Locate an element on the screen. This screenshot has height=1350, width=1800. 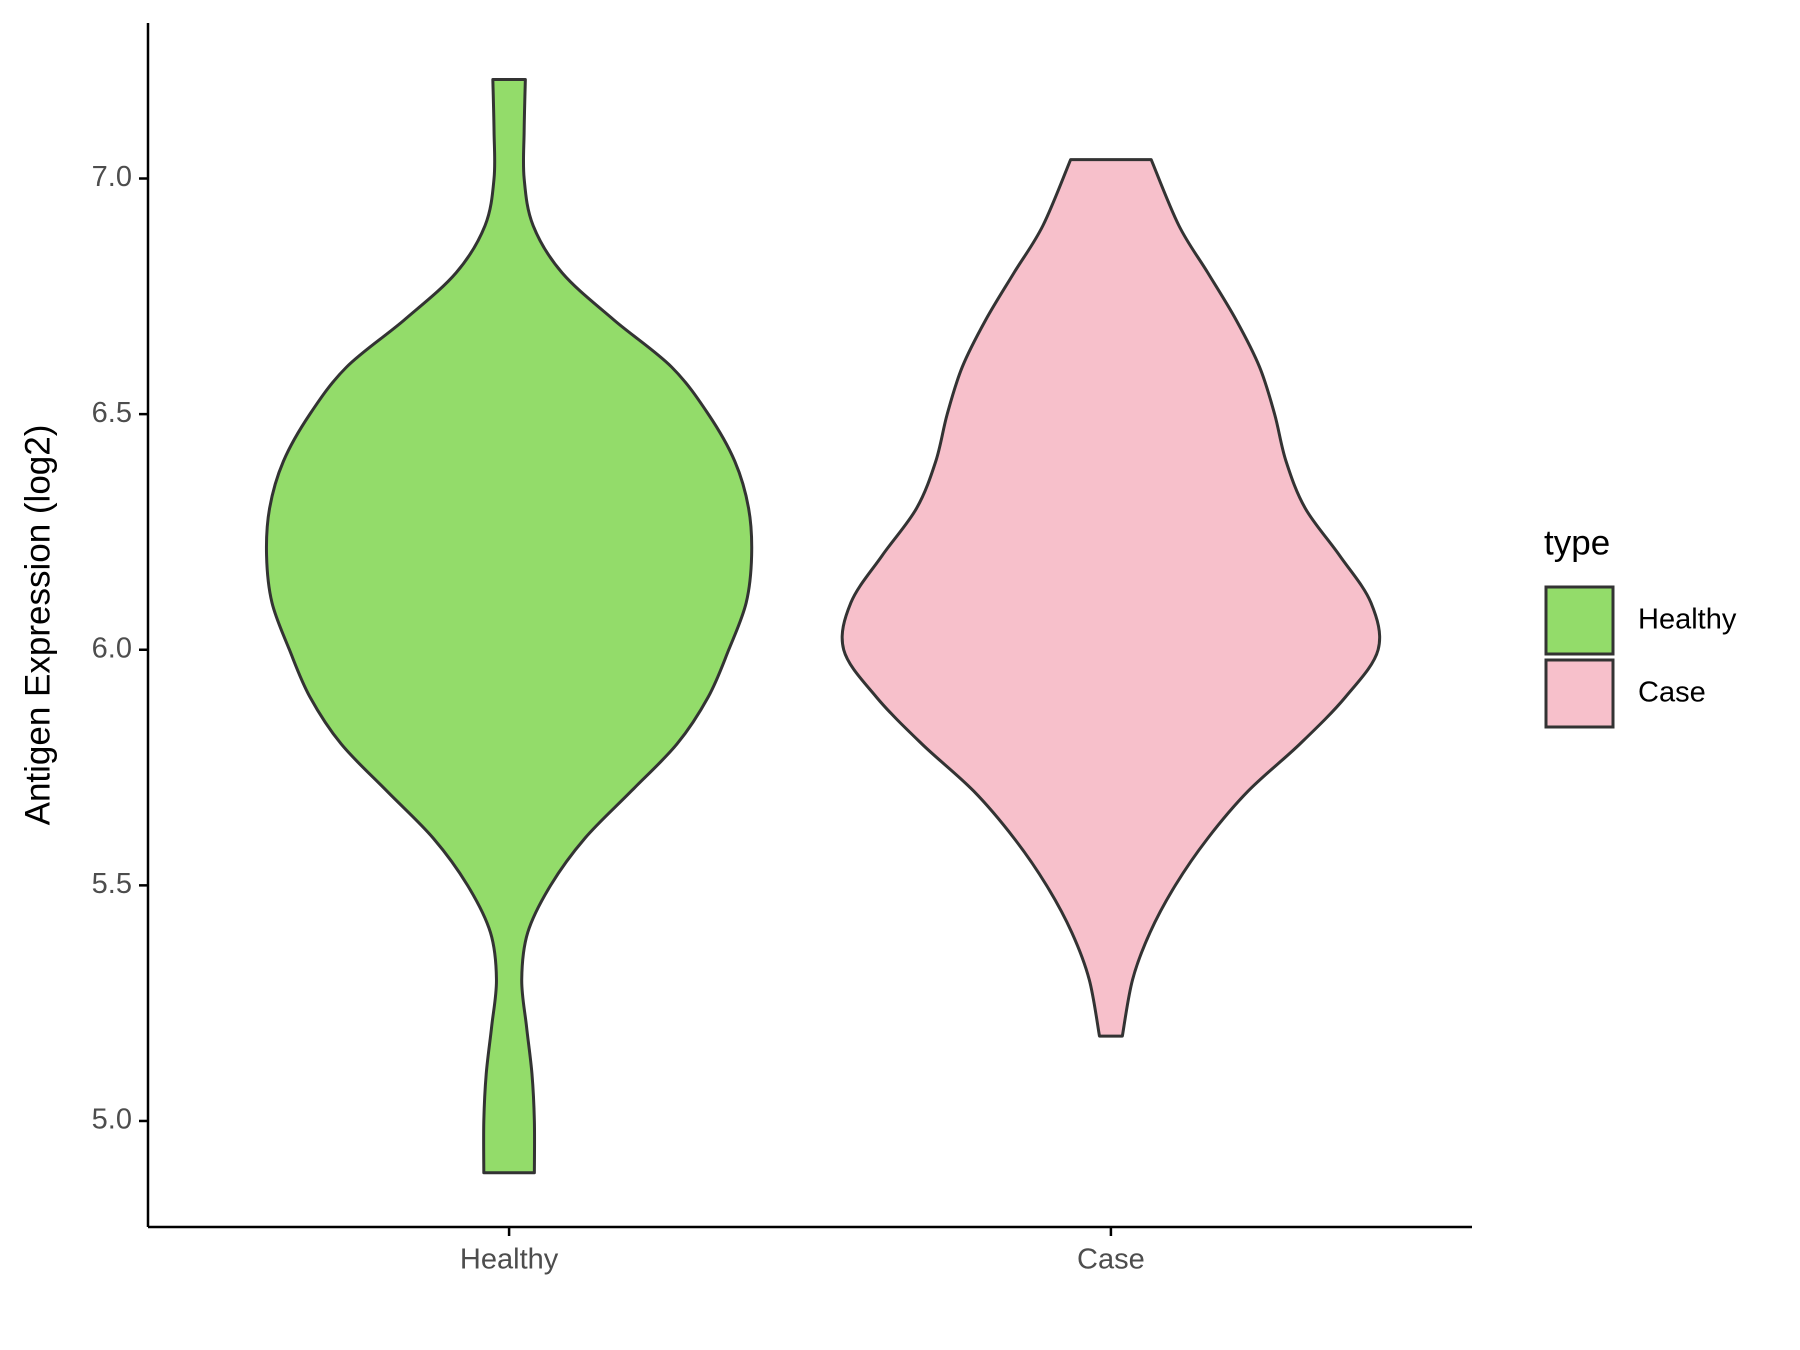
x-tick-label: Healthy is located at coordinates (509, 1260).